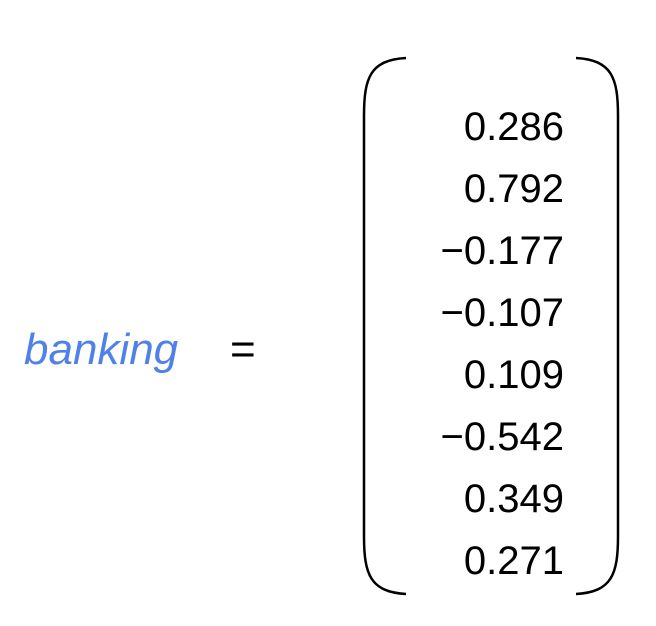 This screenshot has height=626, width=656. I want to click on vector-entry: 0.271, so click(513, 561).